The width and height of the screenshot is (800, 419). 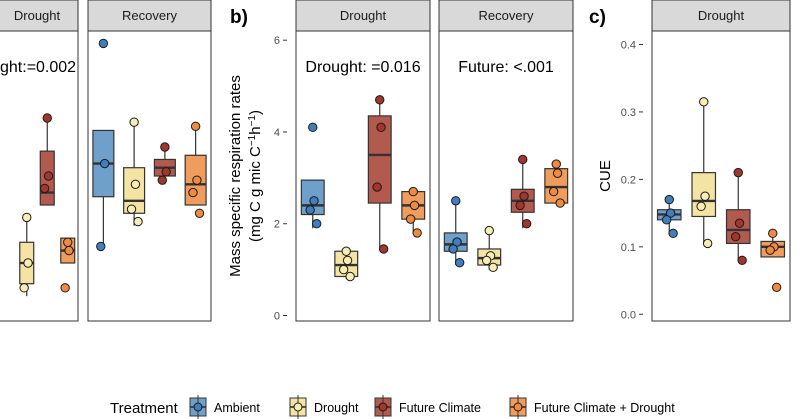 I want to click on unit-part: (mg C g mic C, so click(x=255, y=194).